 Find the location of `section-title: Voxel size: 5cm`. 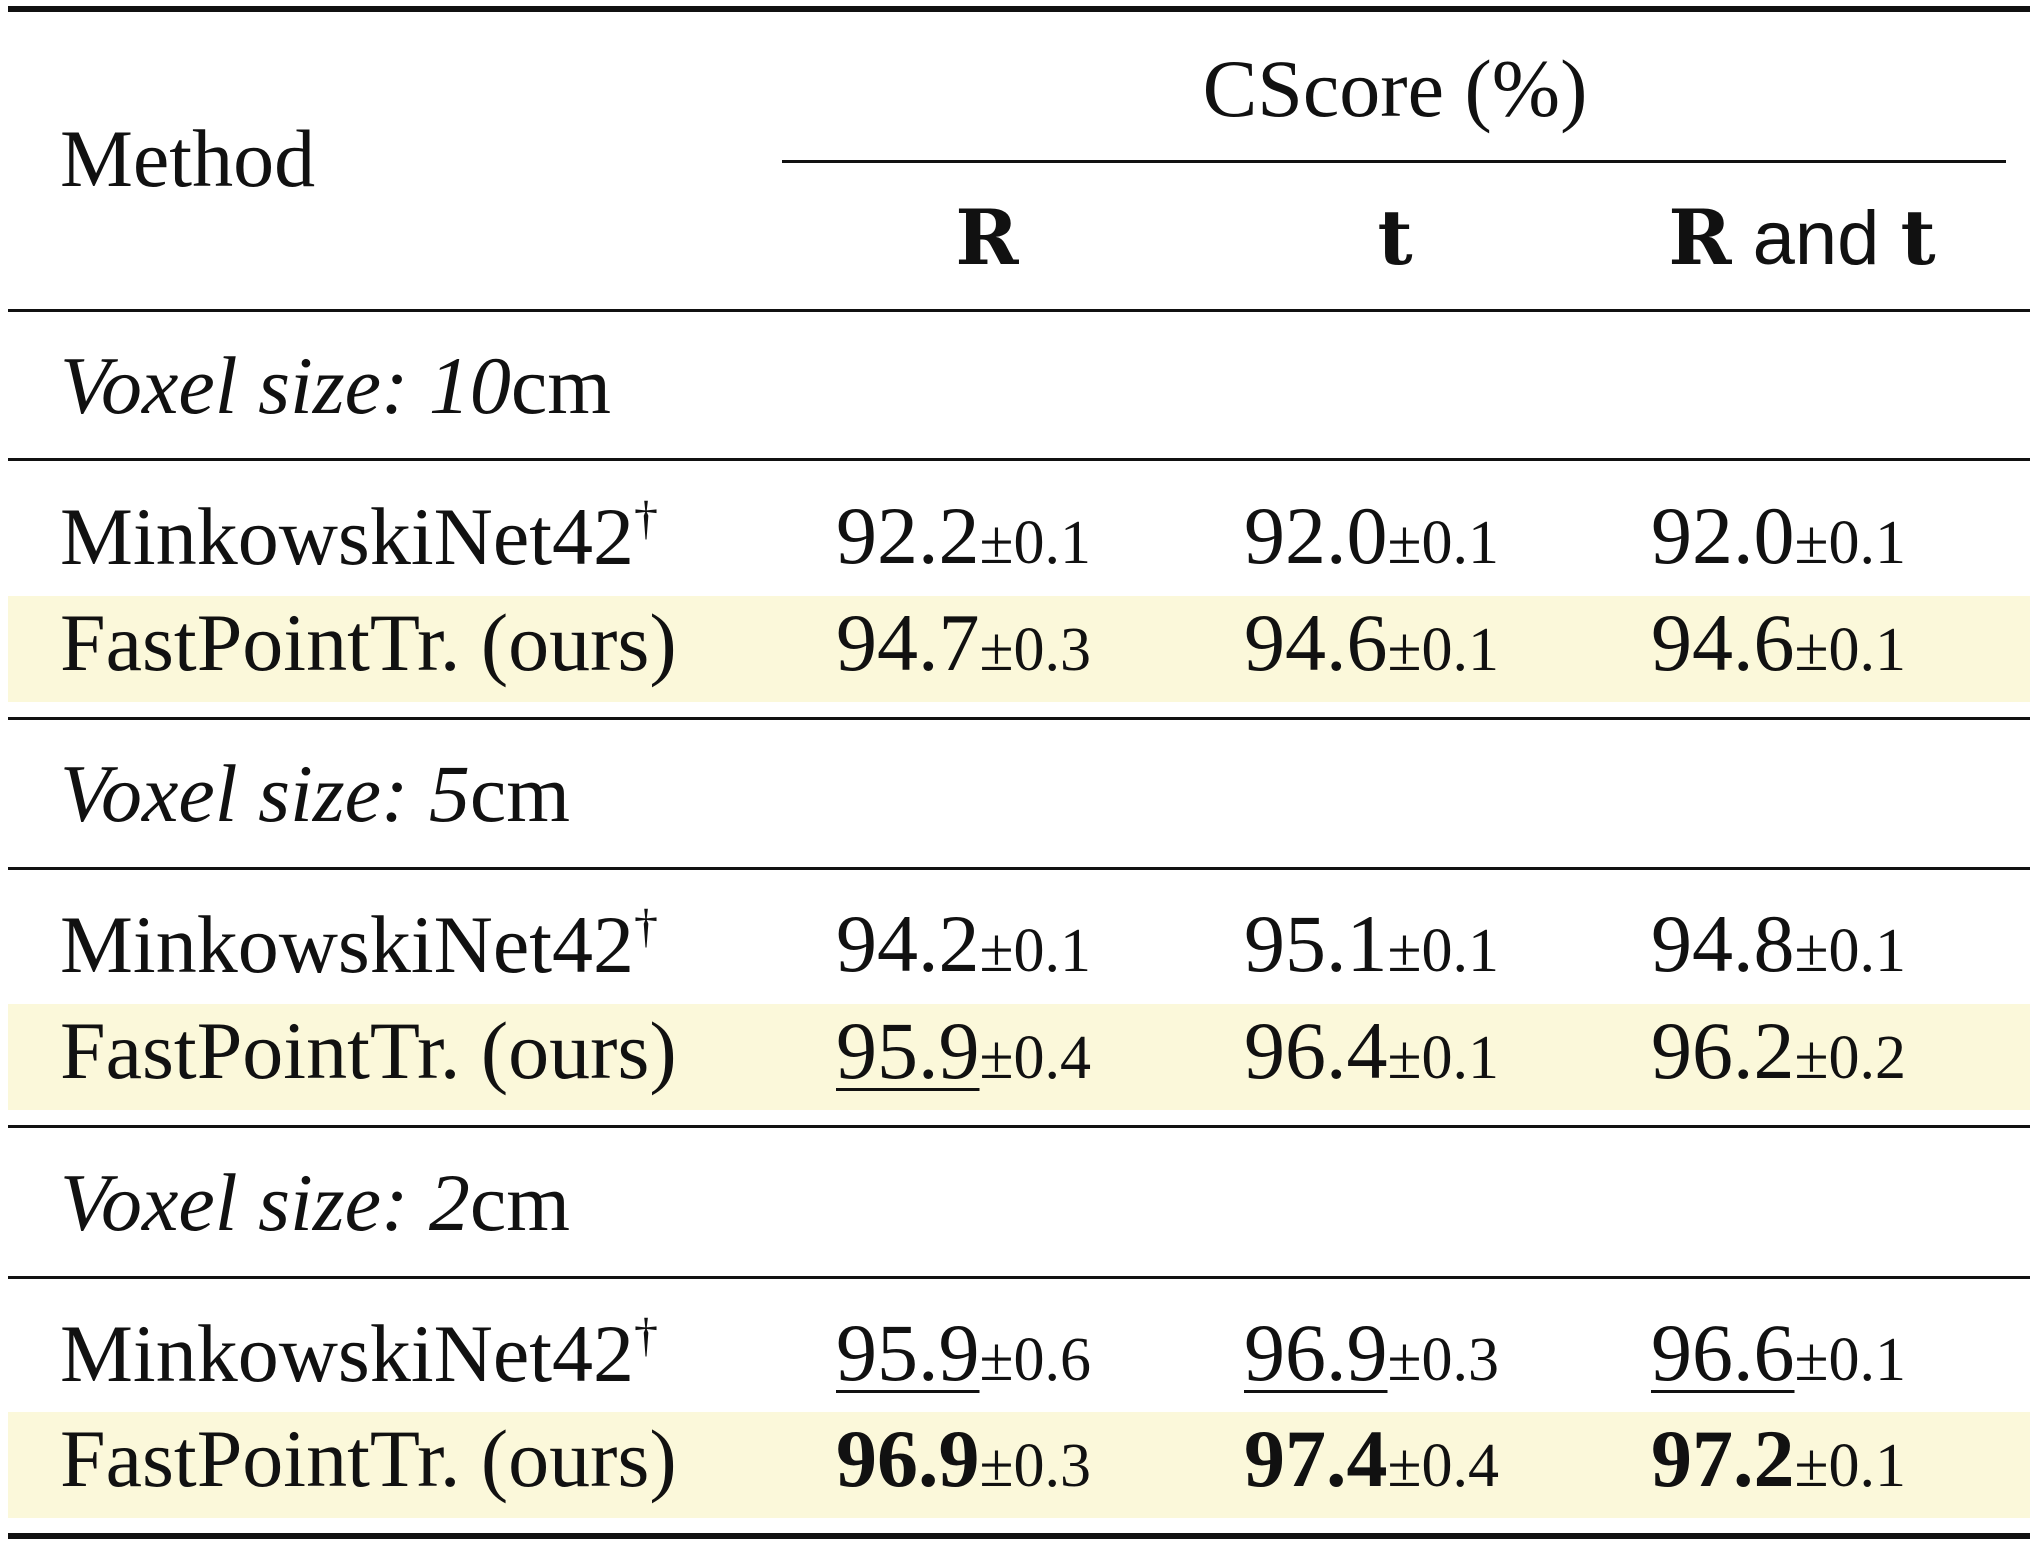

section-title: Voxel size: 5cm is located at coordinates (315, 794).